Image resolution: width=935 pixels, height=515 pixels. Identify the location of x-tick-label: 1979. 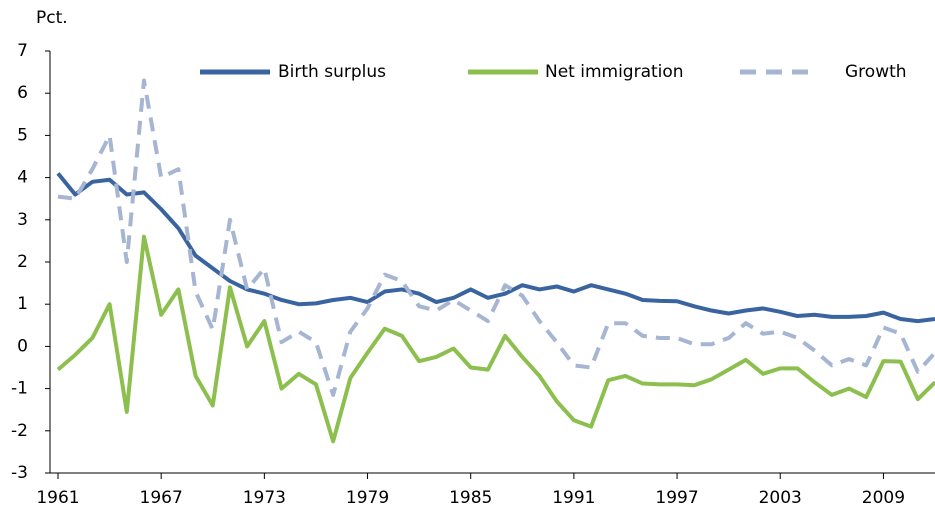
(367, 498).